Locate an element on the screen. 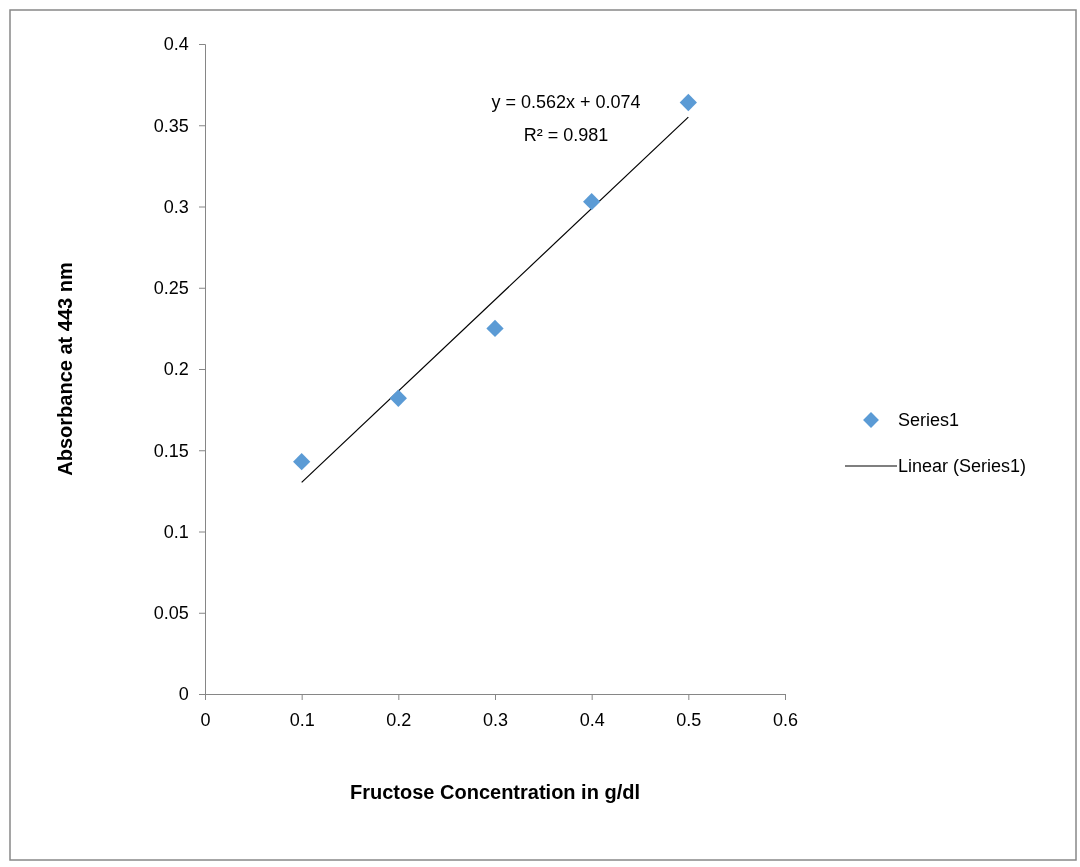 The width and height of the screenshot is (1080, 867). y-tick-label: 0.3 is located at coordinates (176, 206).